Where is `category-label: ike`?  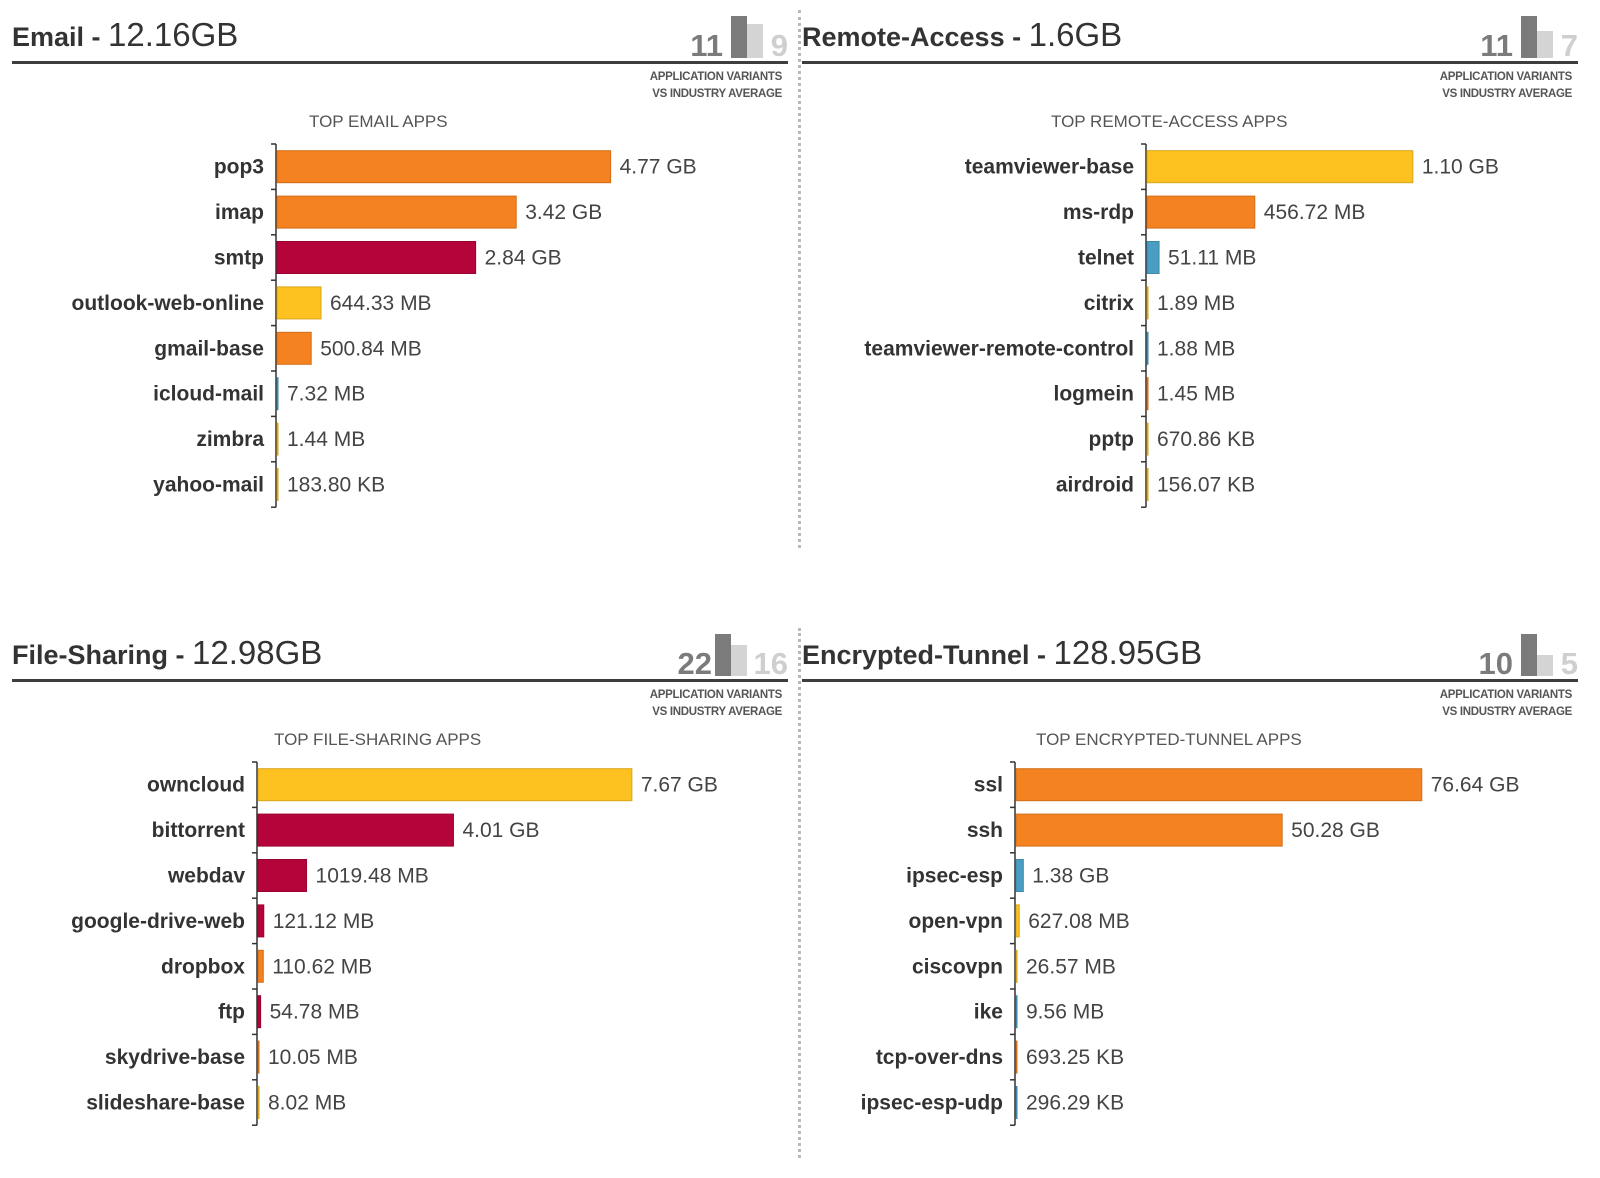
category-label: ike is located at coordinates (988, 1012).